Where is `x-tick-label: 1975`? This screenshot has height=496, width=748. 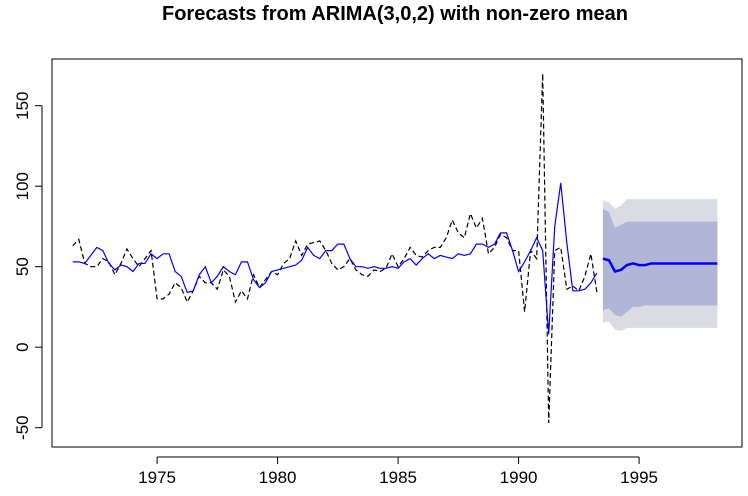 x-tick-label: 1975 is located at coordinates (157, 477).